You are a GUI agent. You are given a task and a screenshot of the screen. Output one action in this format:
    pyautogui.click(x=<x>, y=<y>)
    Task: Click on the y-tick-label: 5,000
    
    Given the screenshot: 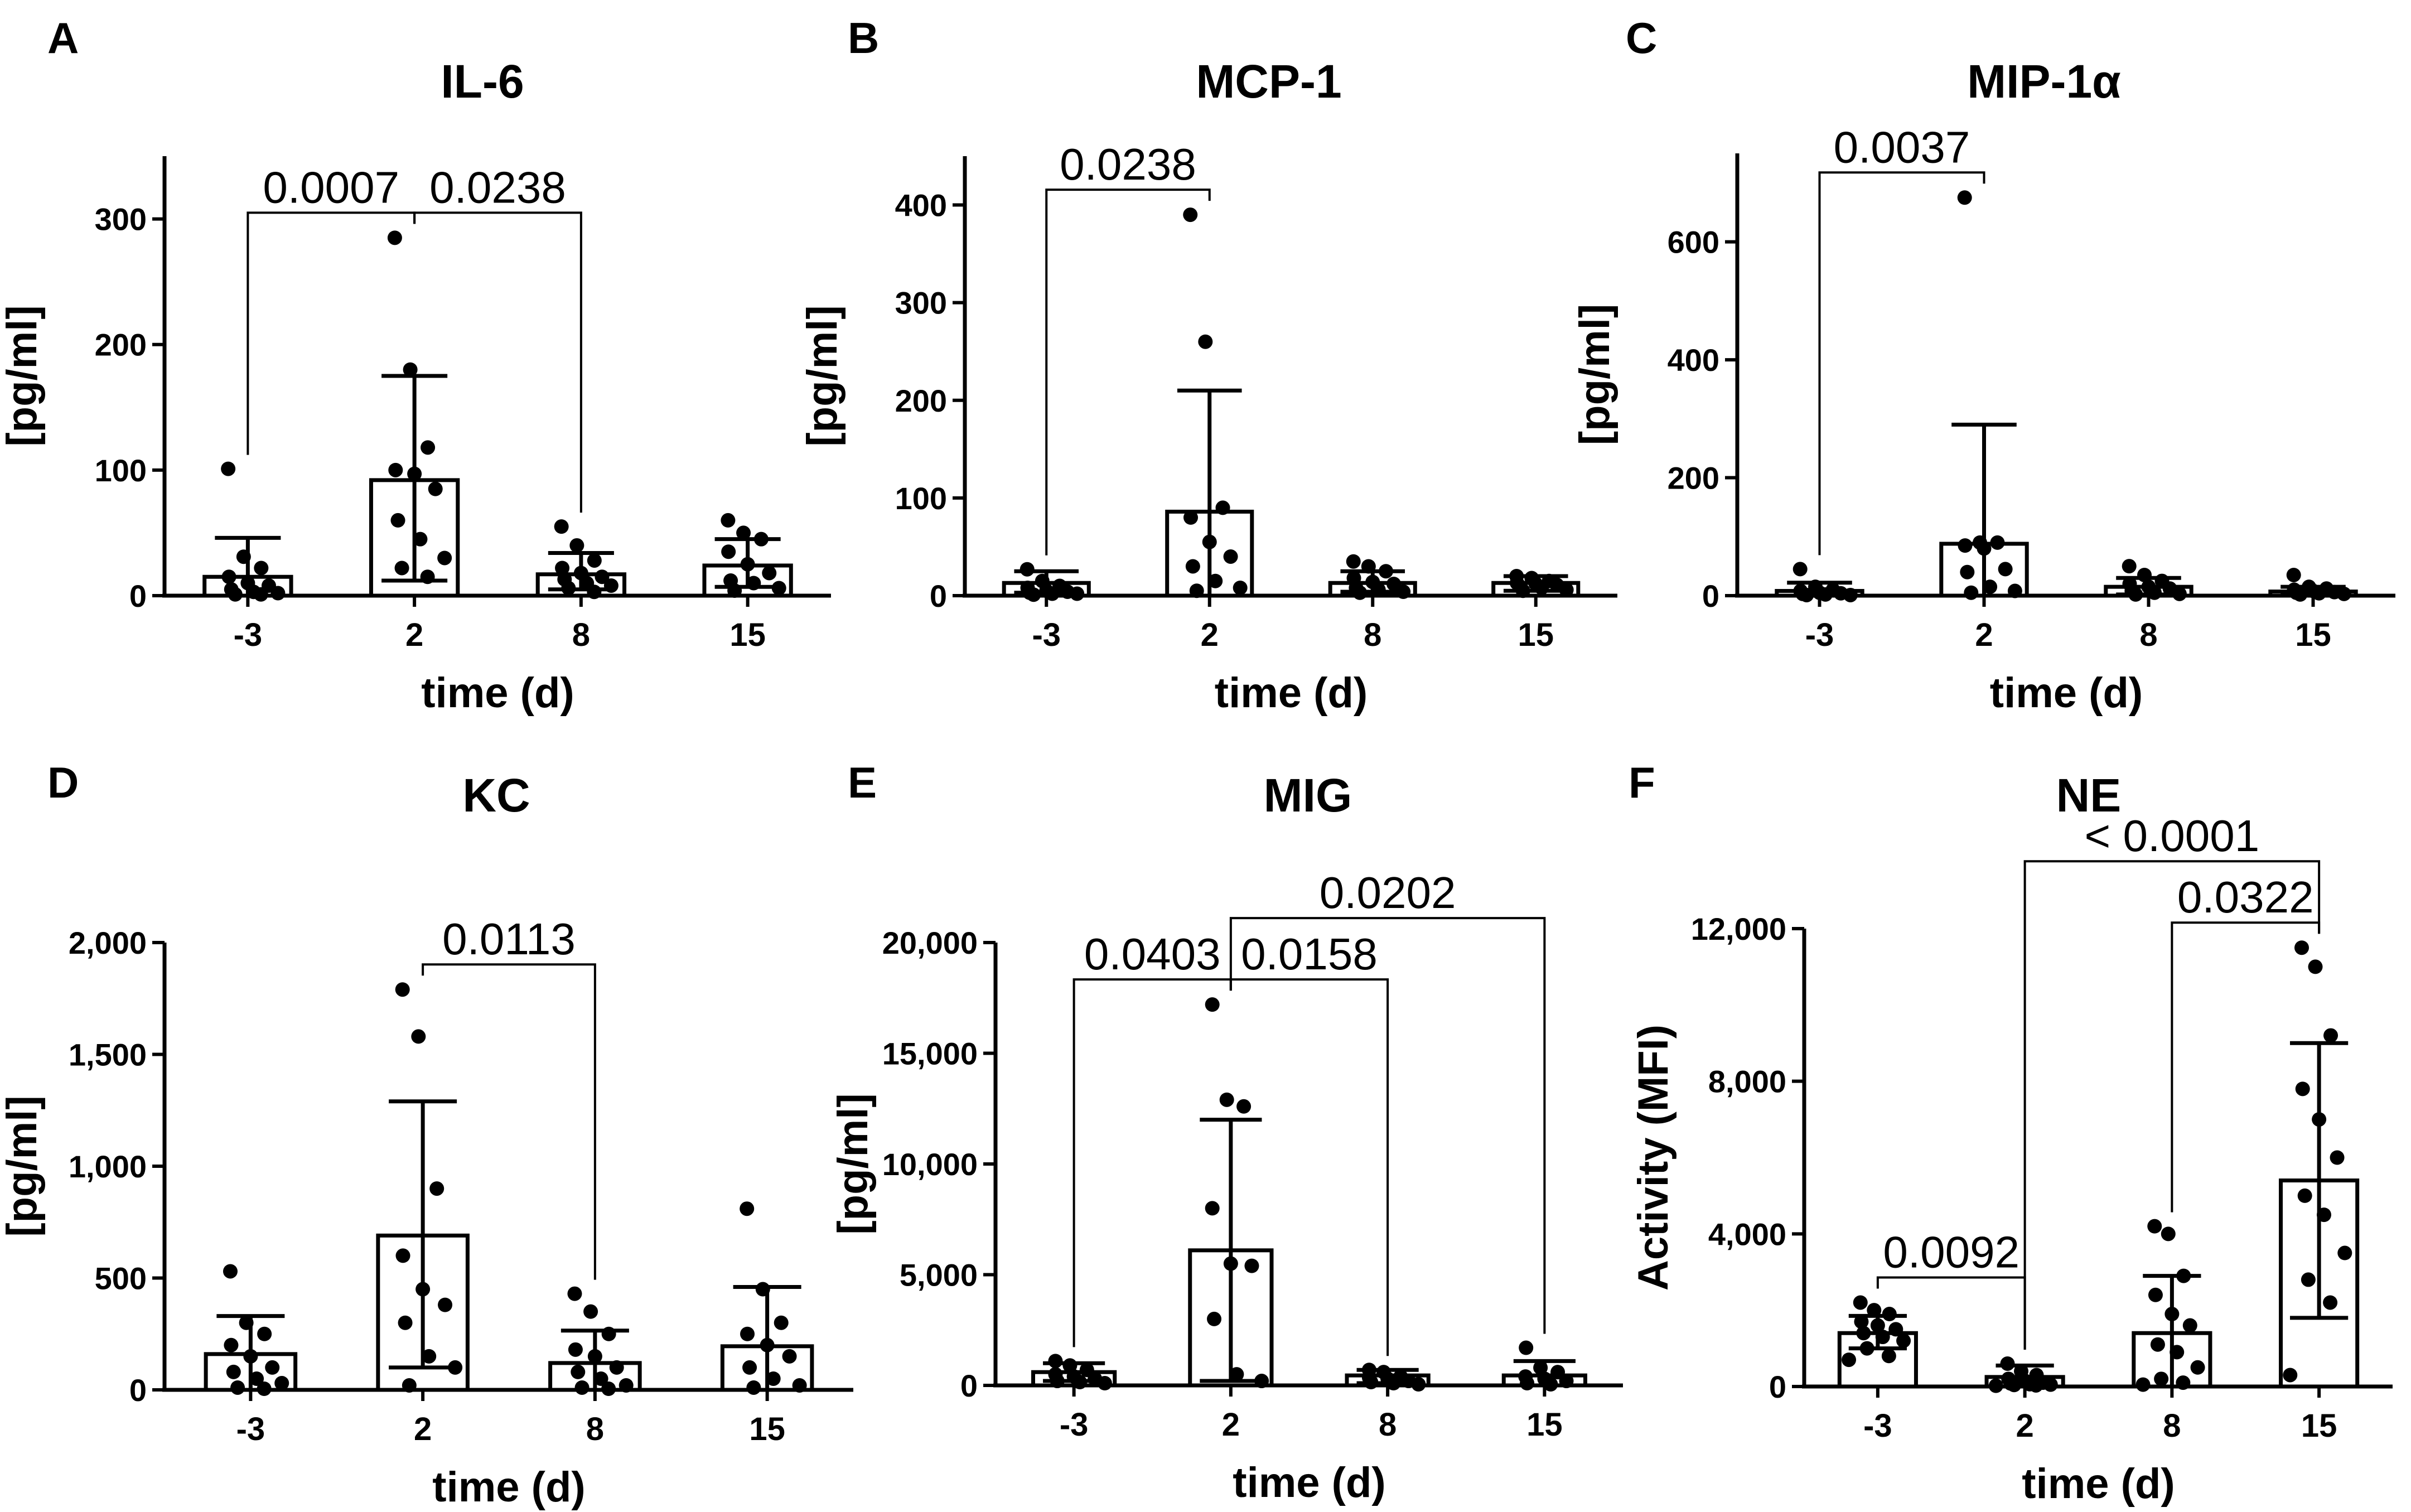 What is the action you would take?
    pyautogui.click(x=939, y=1275)
    